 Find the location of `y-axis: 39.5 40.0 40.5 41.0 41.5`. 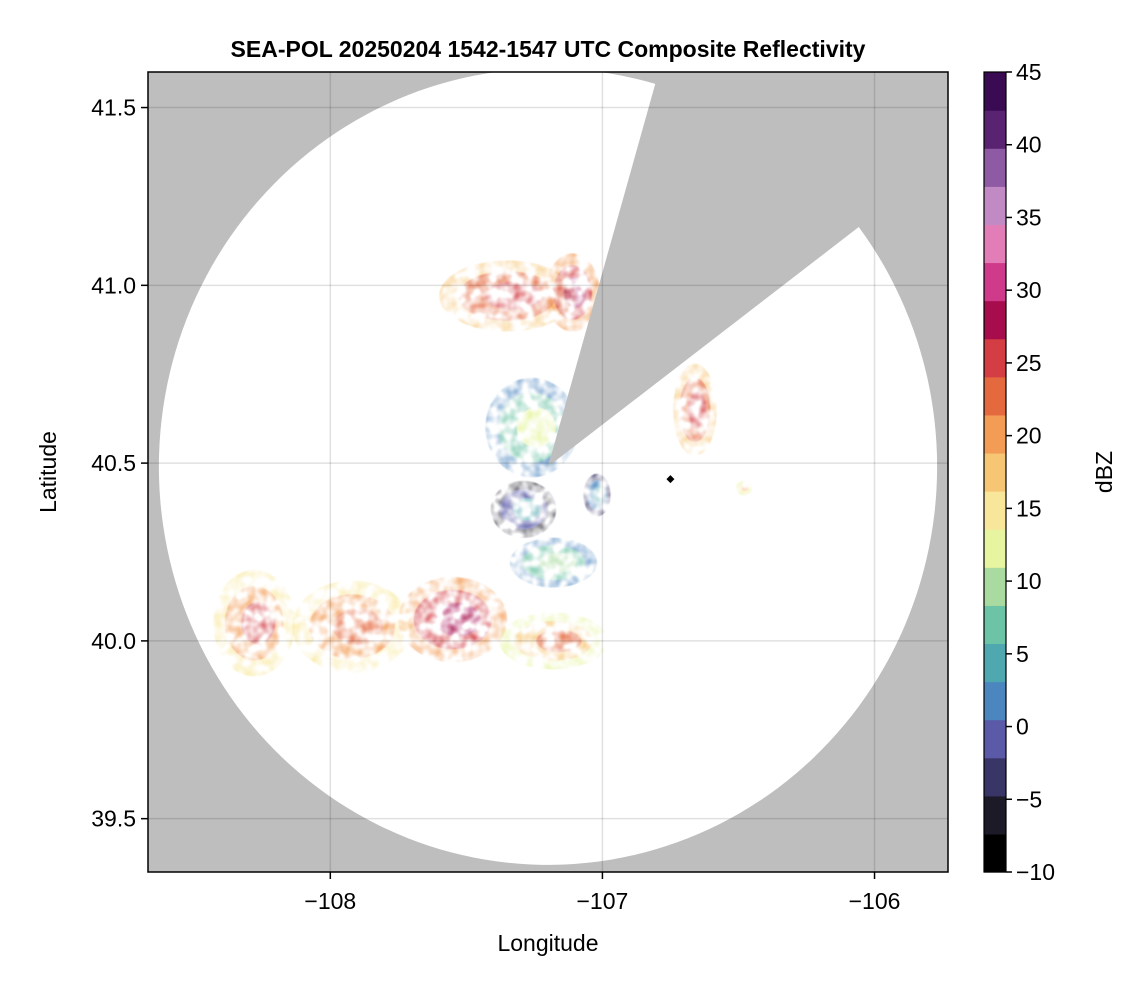

y-axis: 39.5 40.0 40.5 41.0 41.5 is located at coordinates (119, 463).